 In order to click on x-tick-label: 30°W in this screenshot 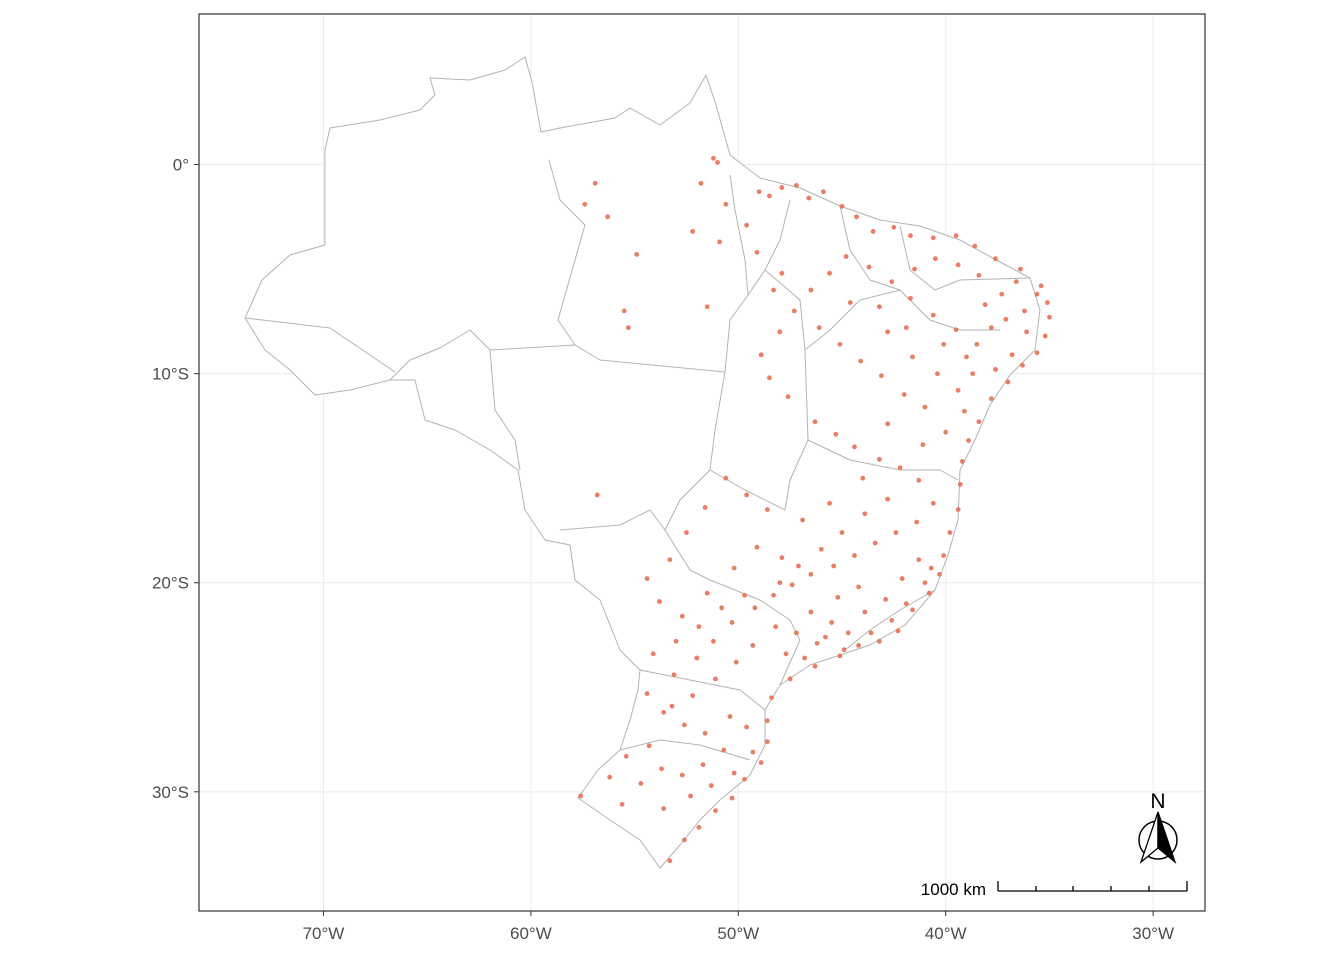, I will do `click(1153, 933)`.